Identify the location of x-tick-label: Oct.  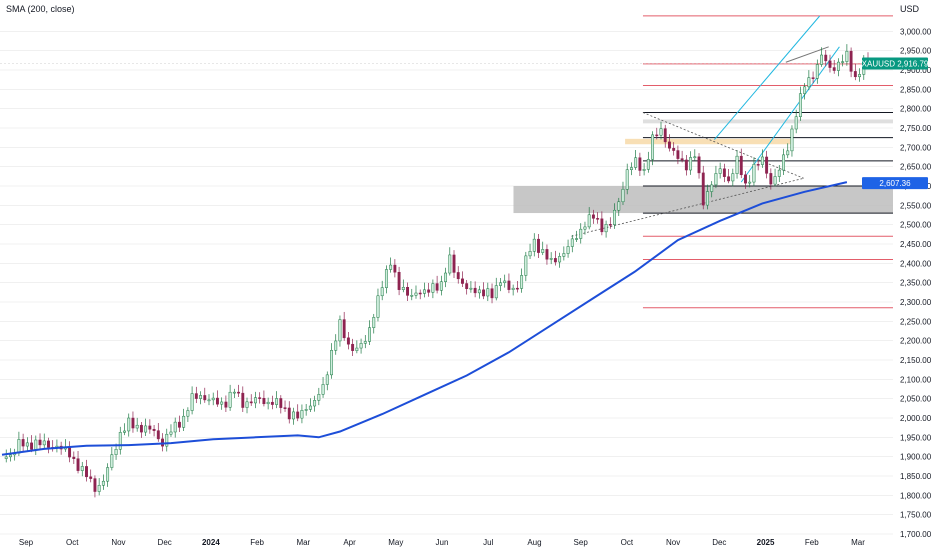
(72, 542).